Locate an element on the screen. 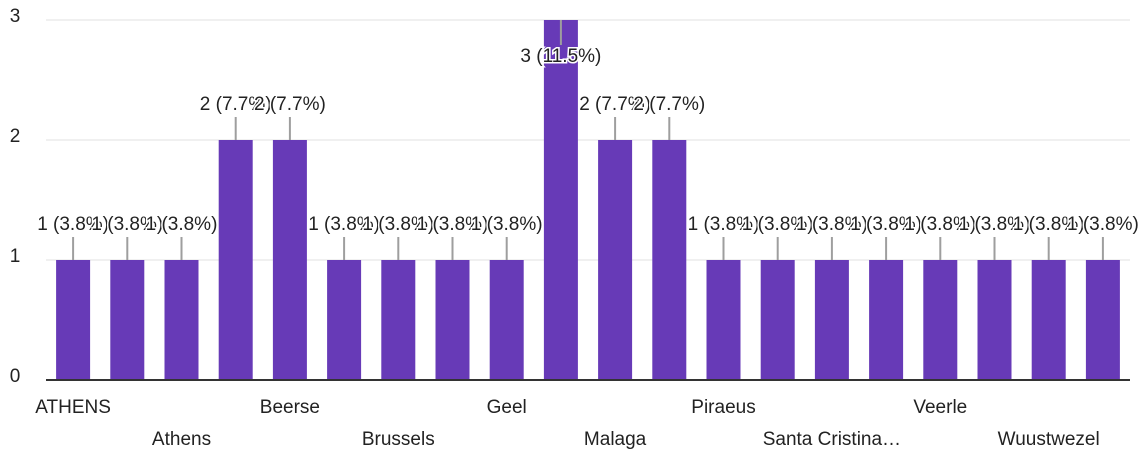  x-tick-label: Beerse is located at coordinates (290, 407).